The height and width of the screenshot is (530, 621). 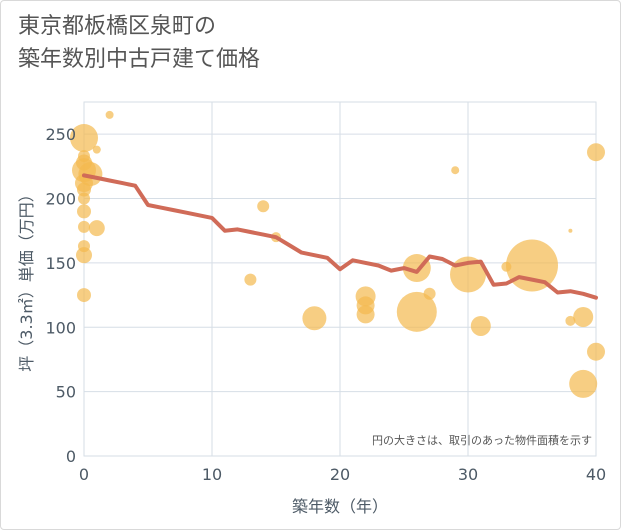 What do you see at coordinates (139, 59) in the screenshot?
I see `chart-title-line-2: 築年数別中古戸建て価格` at bounding box center [139, 59].